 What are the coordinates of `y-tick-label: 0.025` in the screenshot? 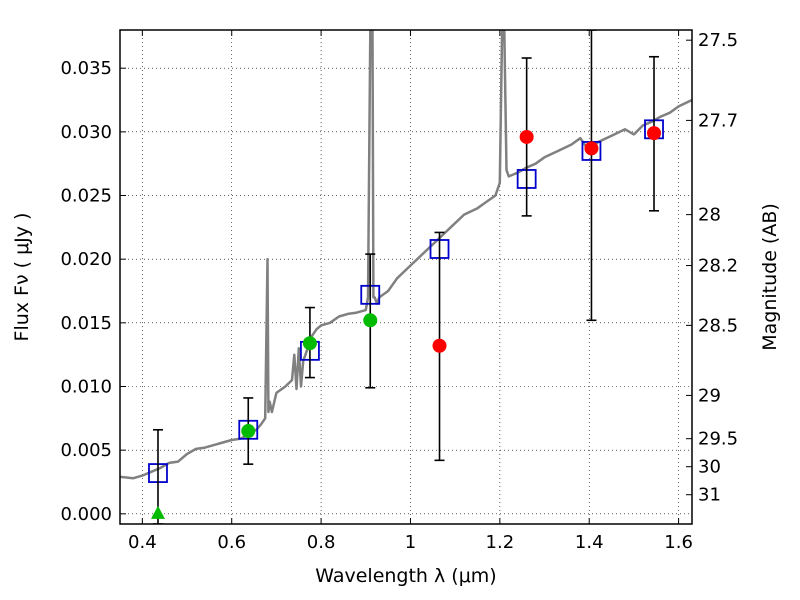 It's located at (86, 196).